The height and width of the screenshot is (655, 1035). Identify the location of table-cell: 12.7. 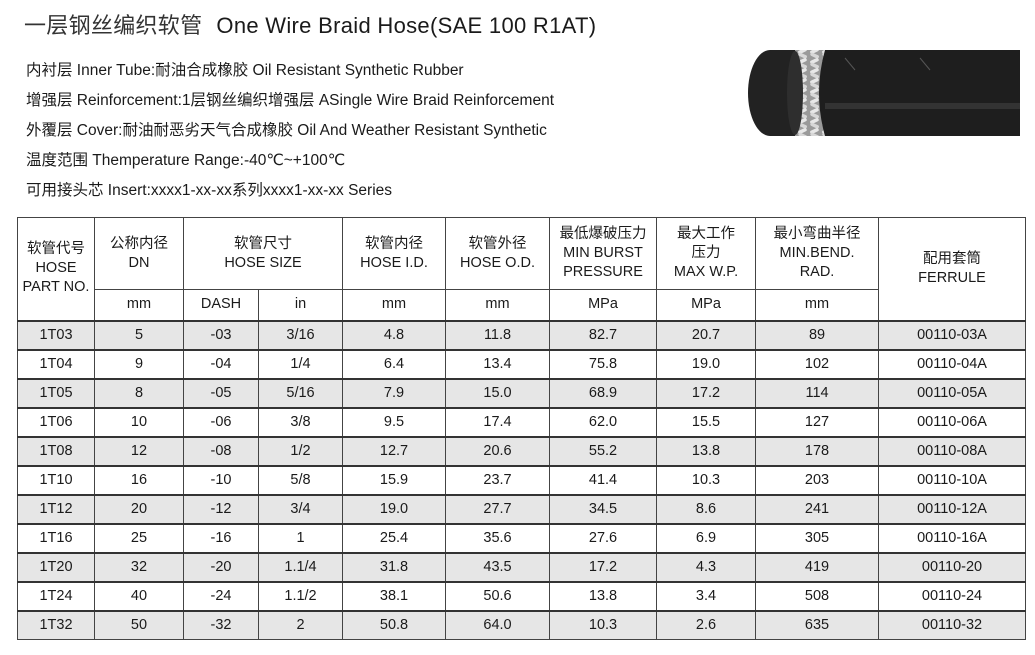
(394, 450).